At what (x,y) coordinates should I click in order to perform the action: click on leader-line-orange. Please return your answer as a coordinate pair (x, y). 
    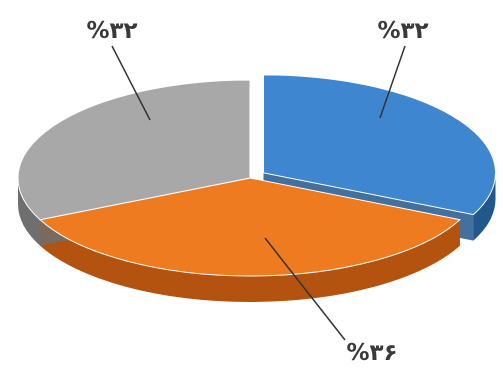
    Looking at the image, I should click on (305, 289).